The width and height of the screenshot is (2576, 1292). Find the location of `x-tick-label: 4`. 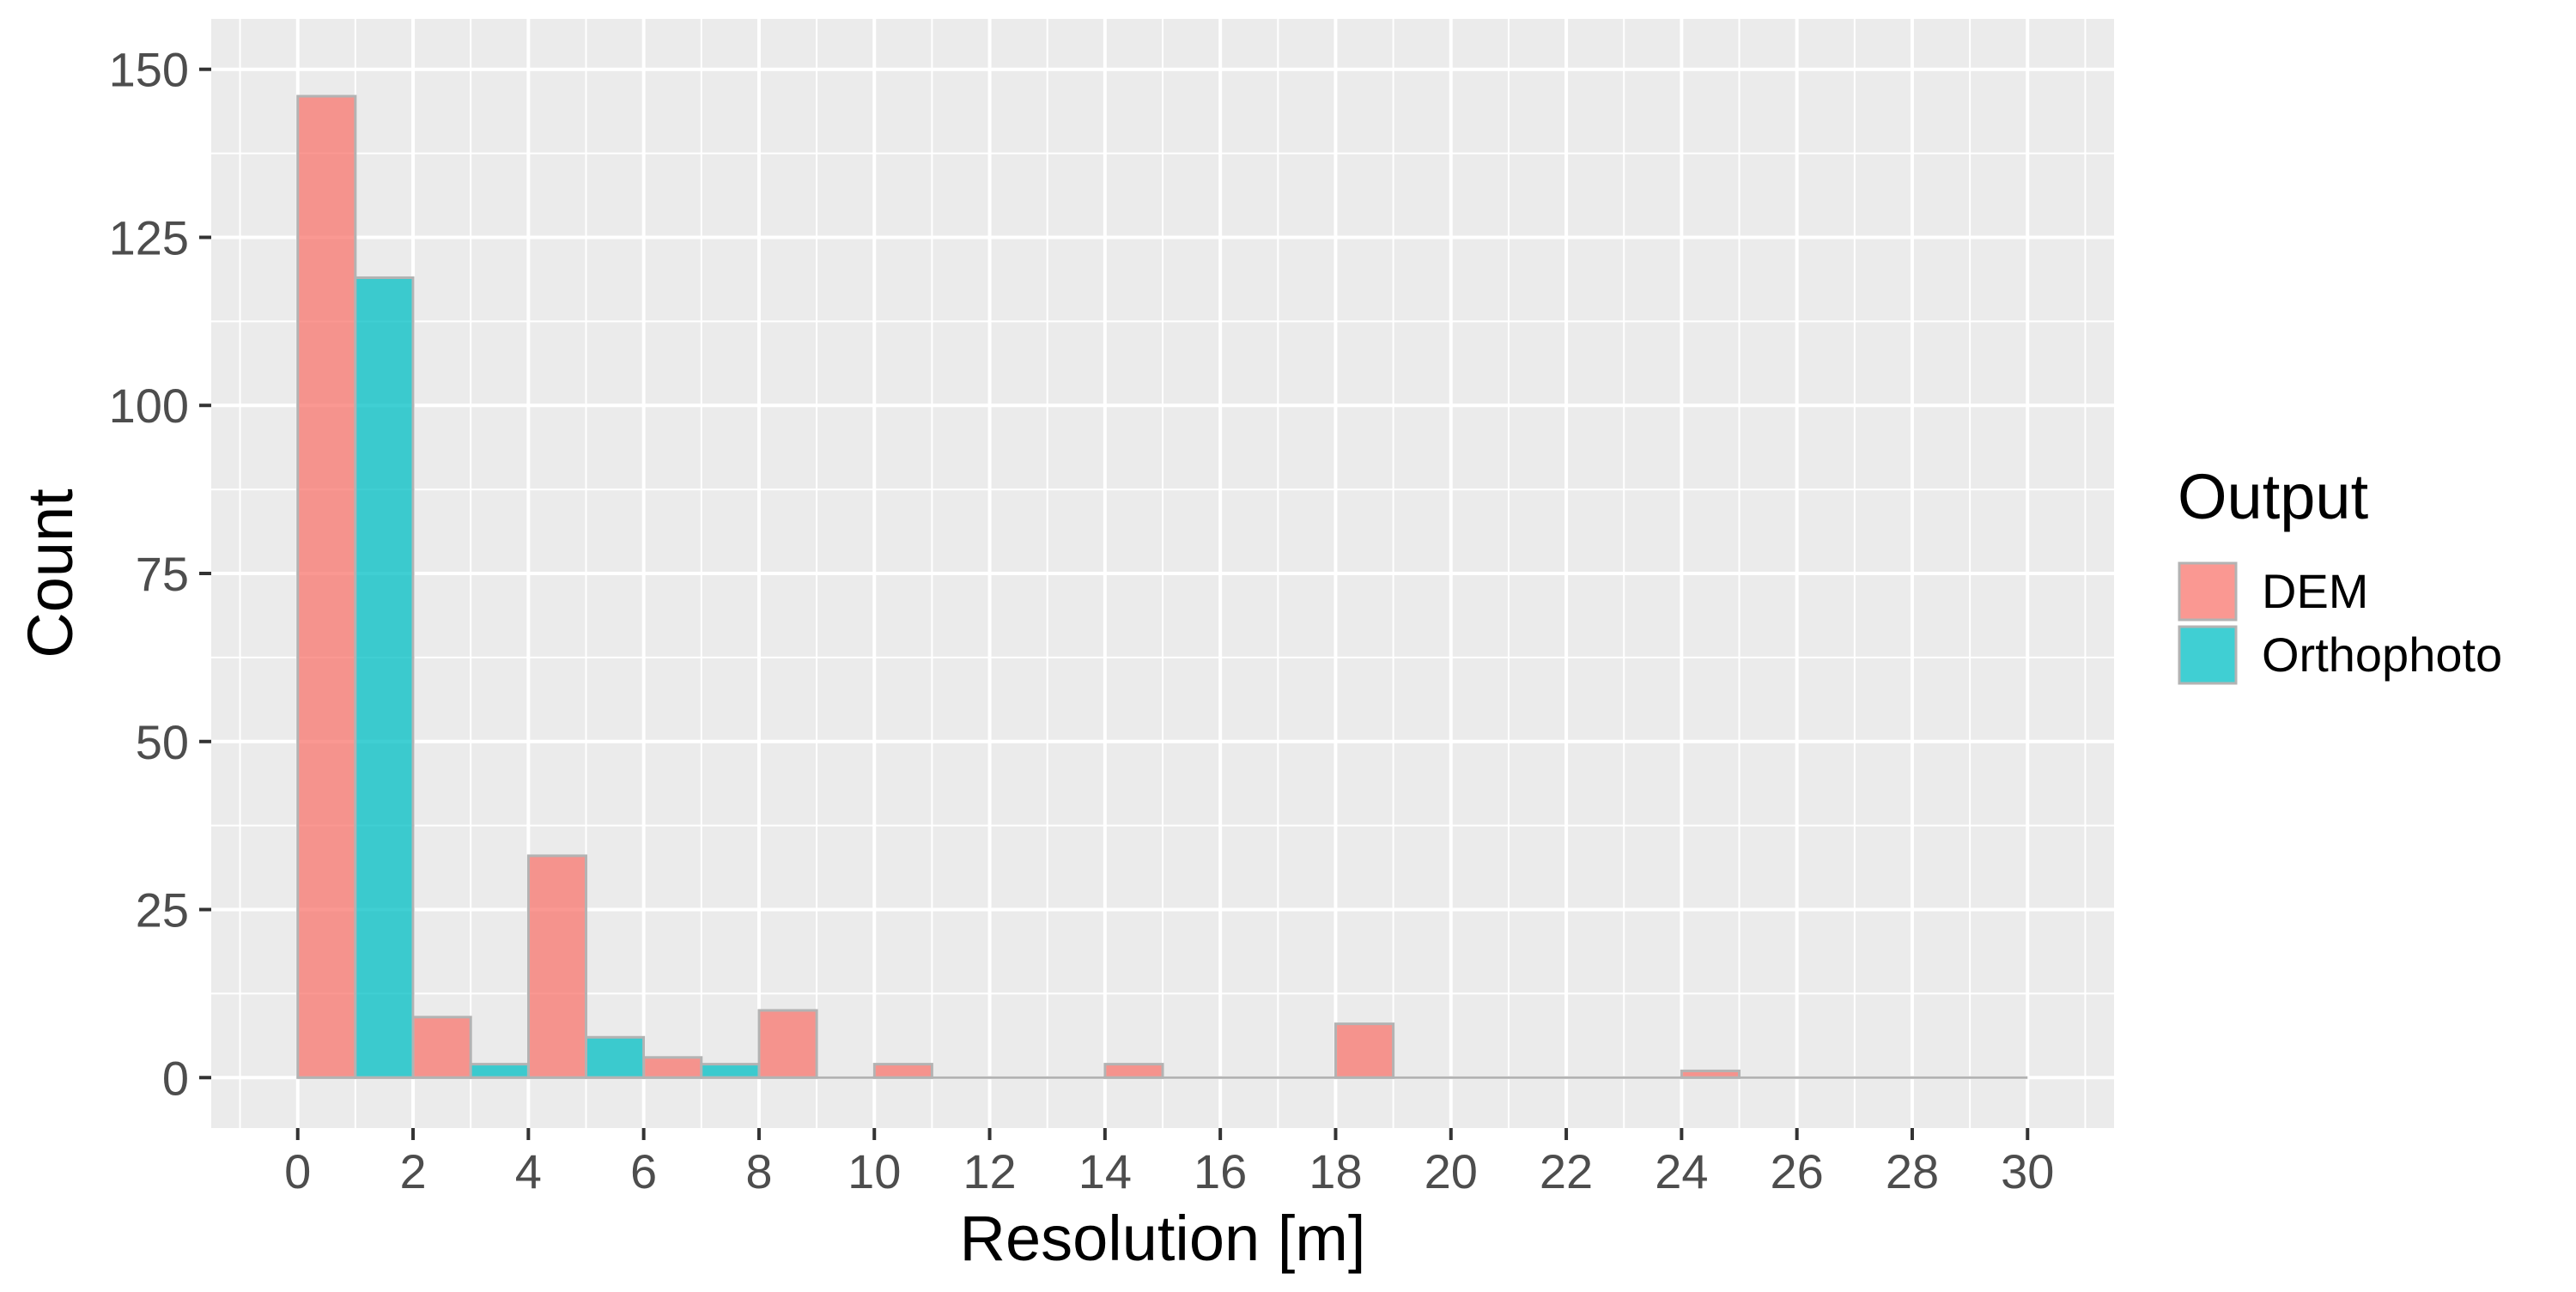

x-tick-label: 4 is located at coordinates (528, 1171).